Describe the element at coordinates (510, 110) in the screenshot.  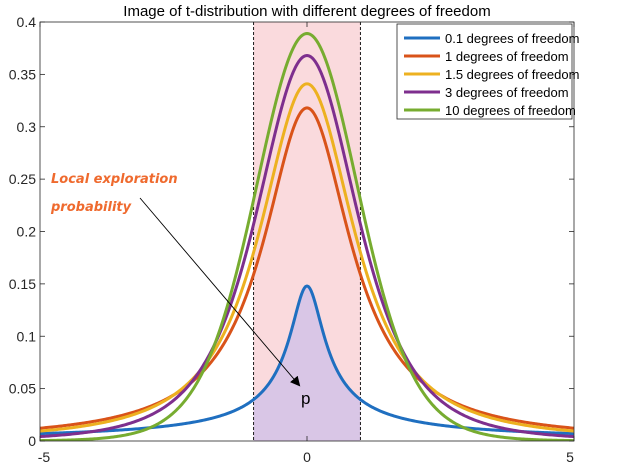
I see `legend-label-4: 10 degrees of freedom` at that location.